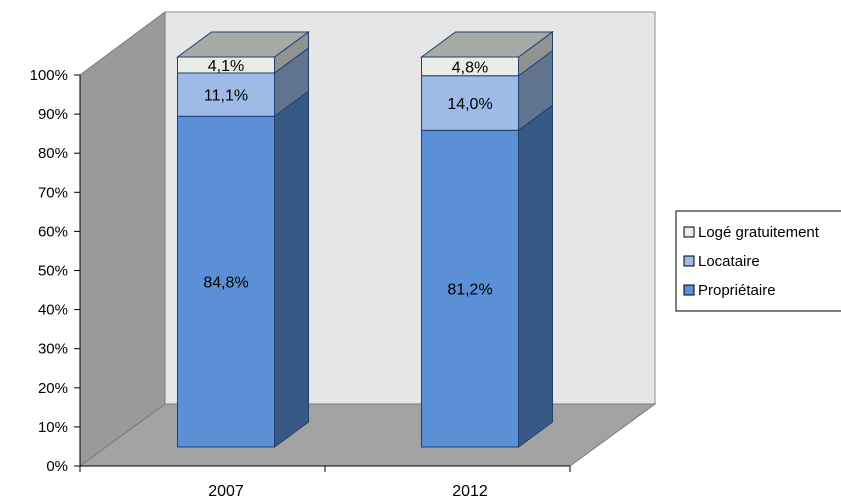  I want to click on bar-2007: 84,8% 11,1% 4,1%, so click(243, 239).